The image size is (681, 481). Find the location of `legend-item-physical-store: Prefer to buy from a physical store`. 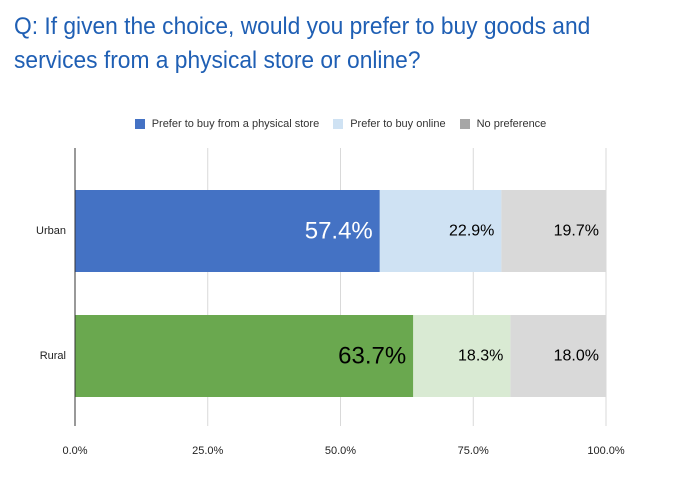

legend-item-physical-store: Prefer to buy from a physical store is located at coordinates (227, 124).